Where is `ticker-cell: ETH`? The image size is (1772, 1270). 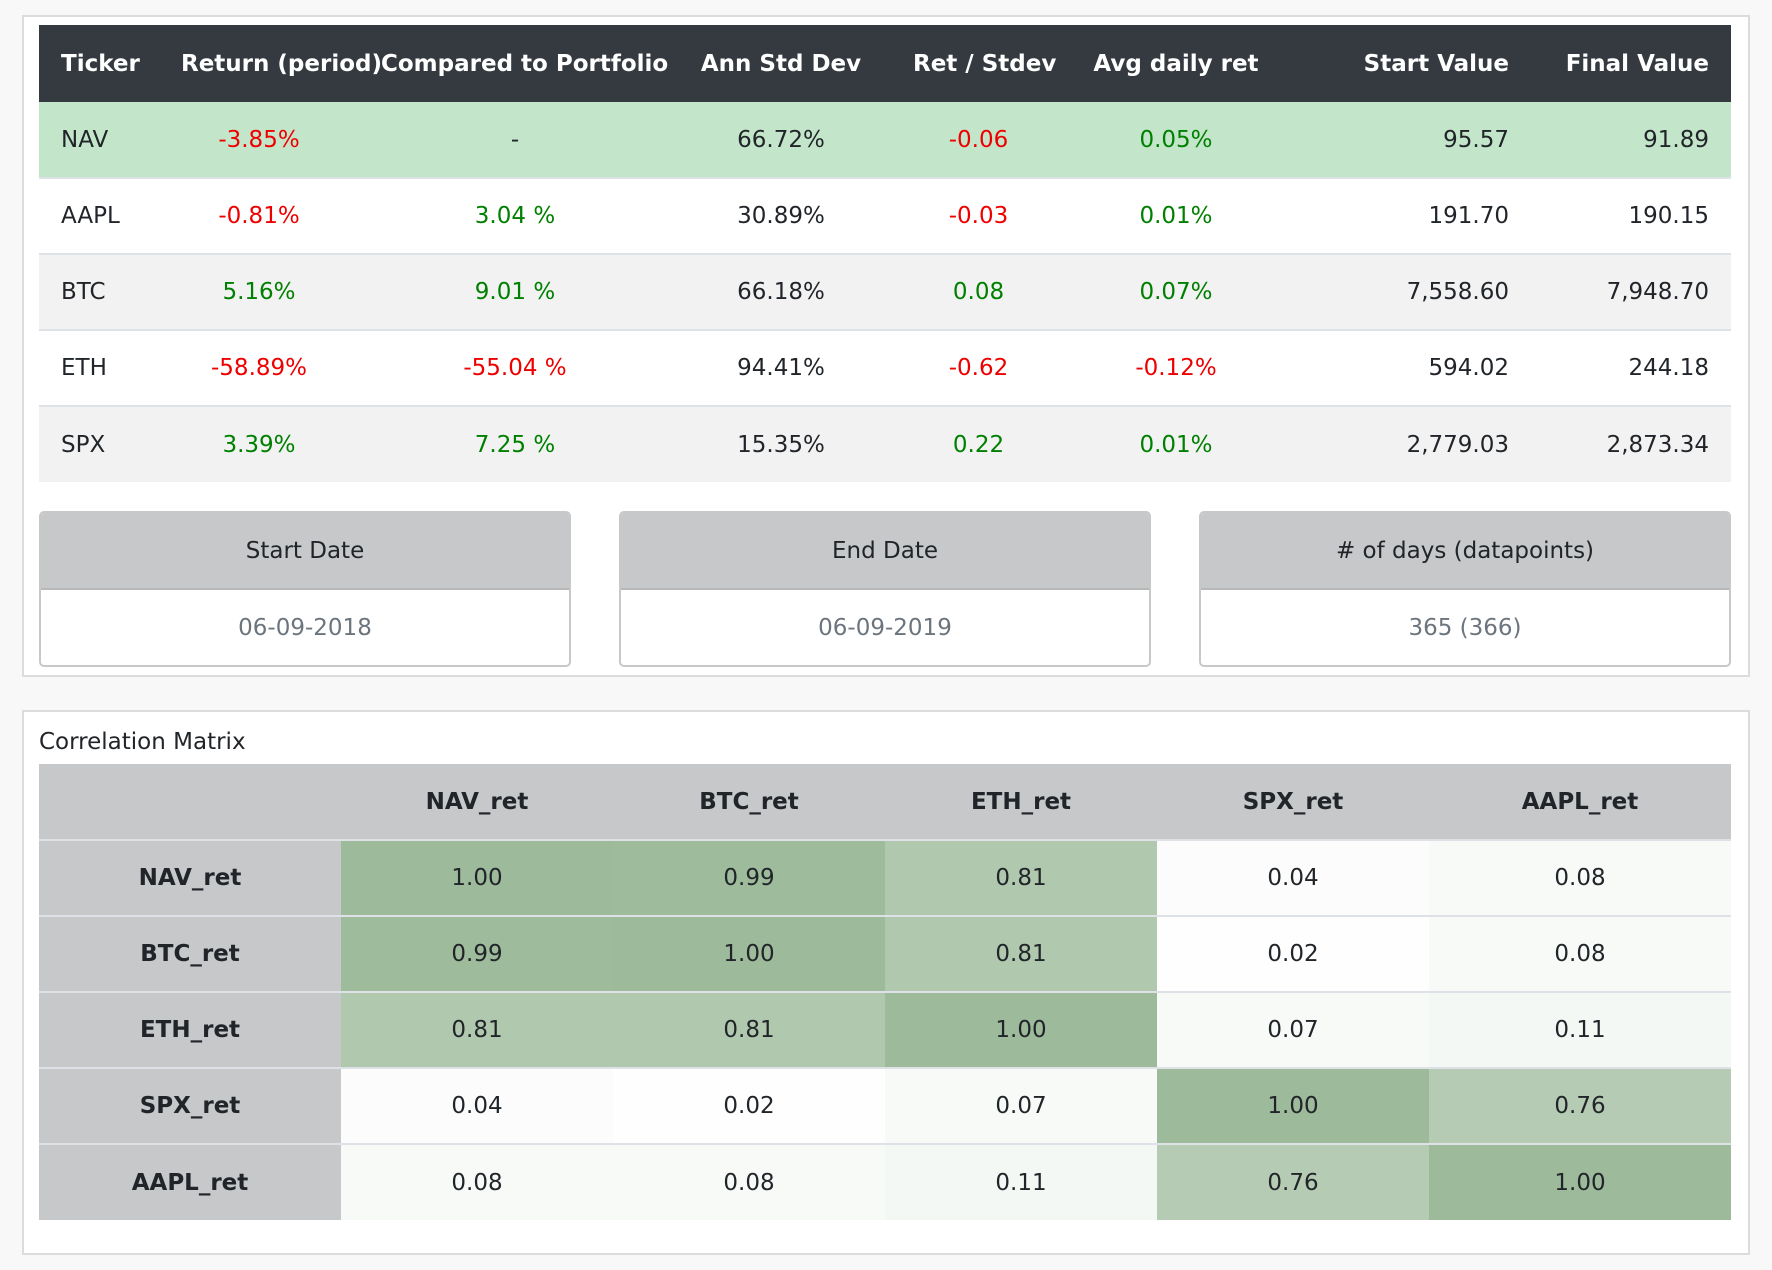
ticker-cell: ETH is located at coordinates (99, 367).